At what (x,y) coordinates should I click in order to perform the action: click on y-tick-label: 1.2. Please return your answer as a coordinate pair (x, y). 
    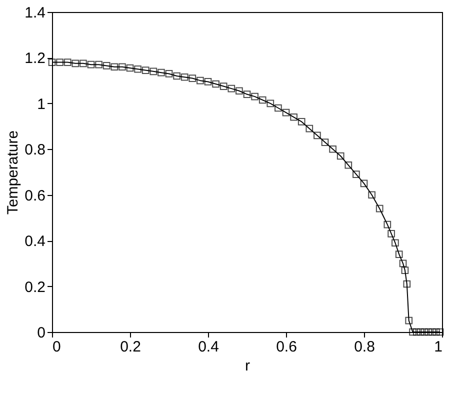
    Looking at the image, I should click on (35, 59).